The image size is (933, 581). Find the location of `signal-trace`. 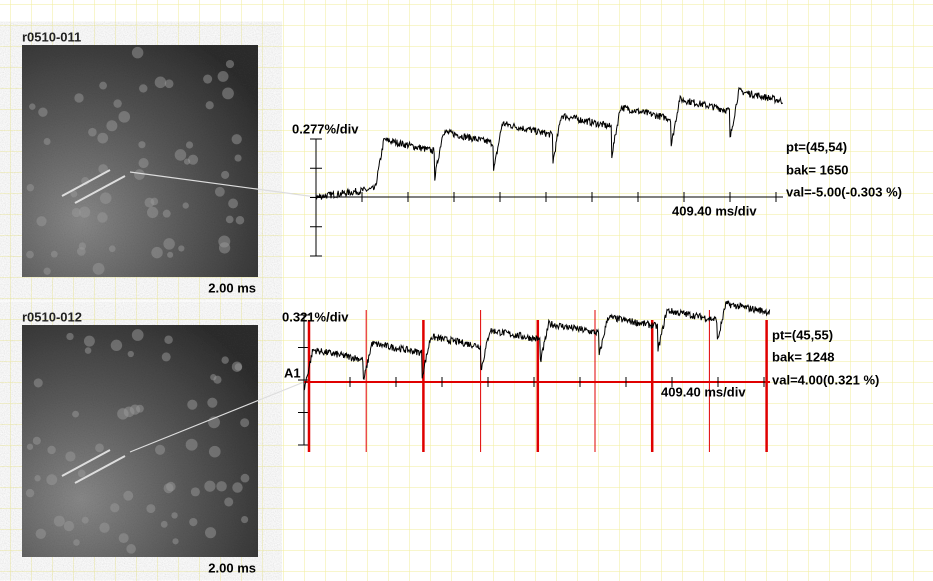

signal-trace is located at coordinates (537, 345).